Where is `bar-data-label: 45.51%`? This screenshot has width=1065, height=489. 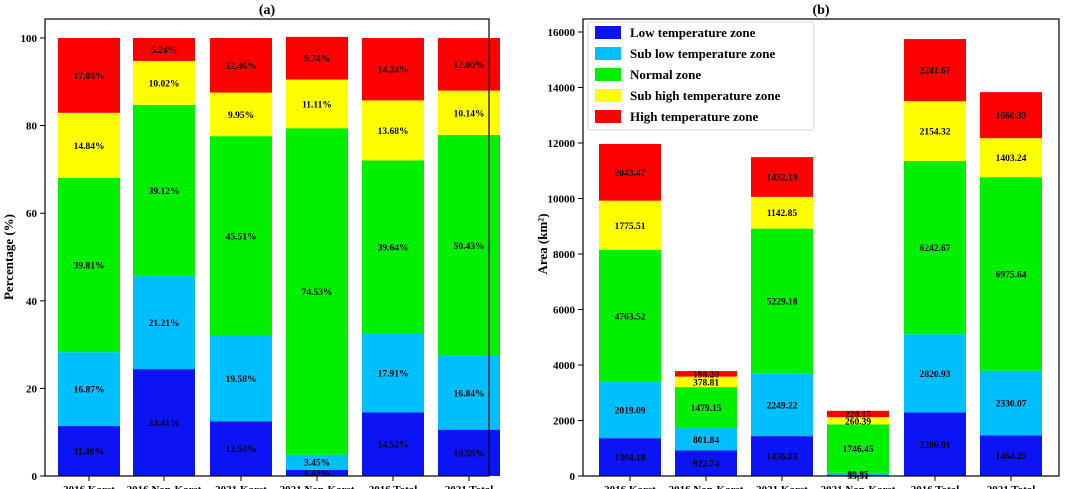 bar-data-label: 45.51% is located at coordinates (241, 237).